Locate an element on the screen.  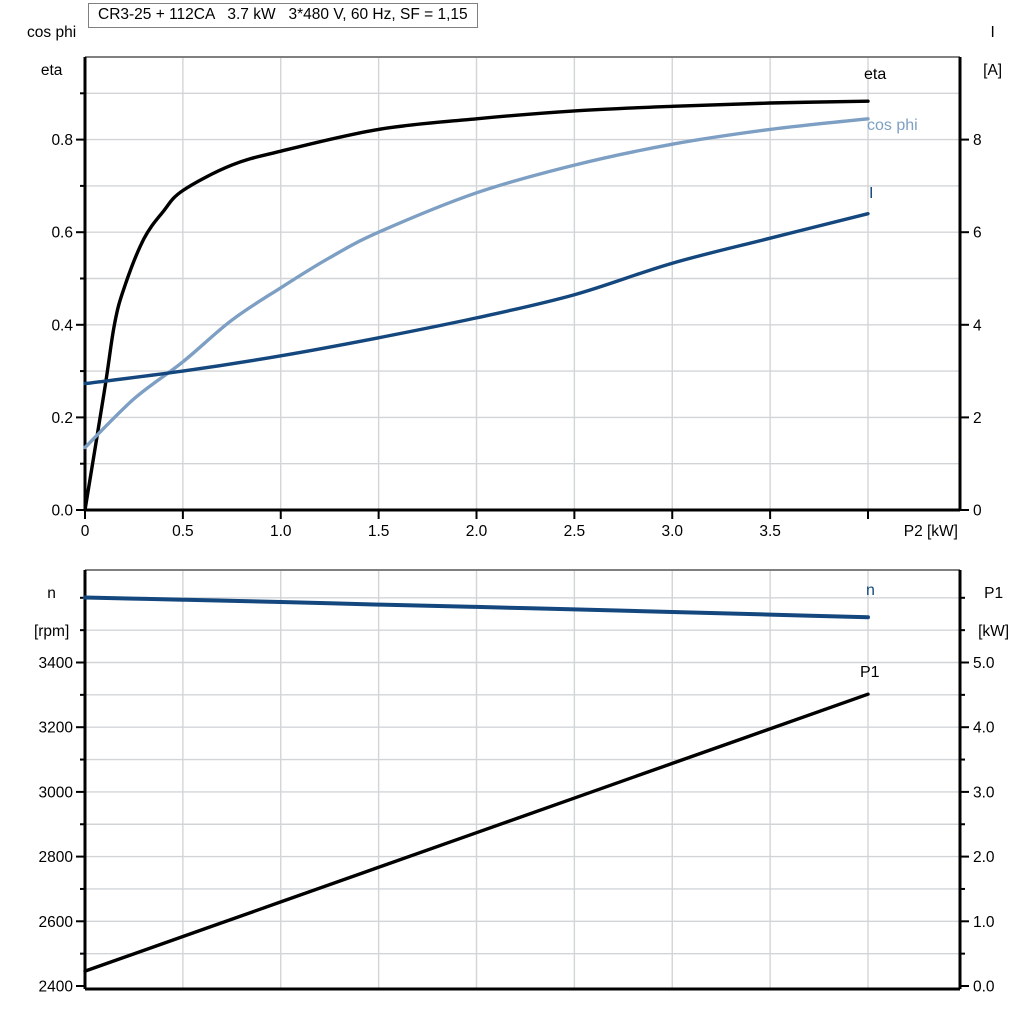
right-tick-label: 1.0 is located at coordinates (984, 922).